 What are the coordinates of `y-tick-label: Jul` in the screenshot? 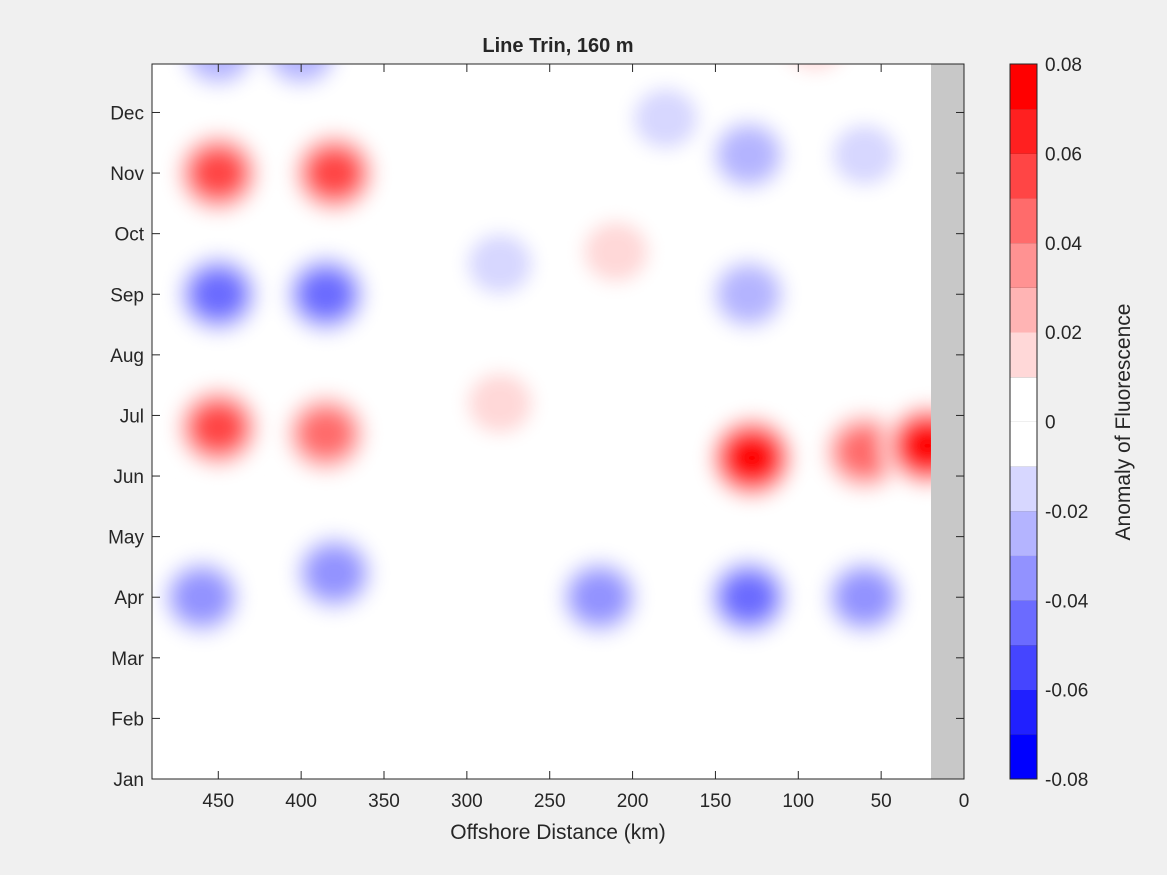 It's located at (132, 416).